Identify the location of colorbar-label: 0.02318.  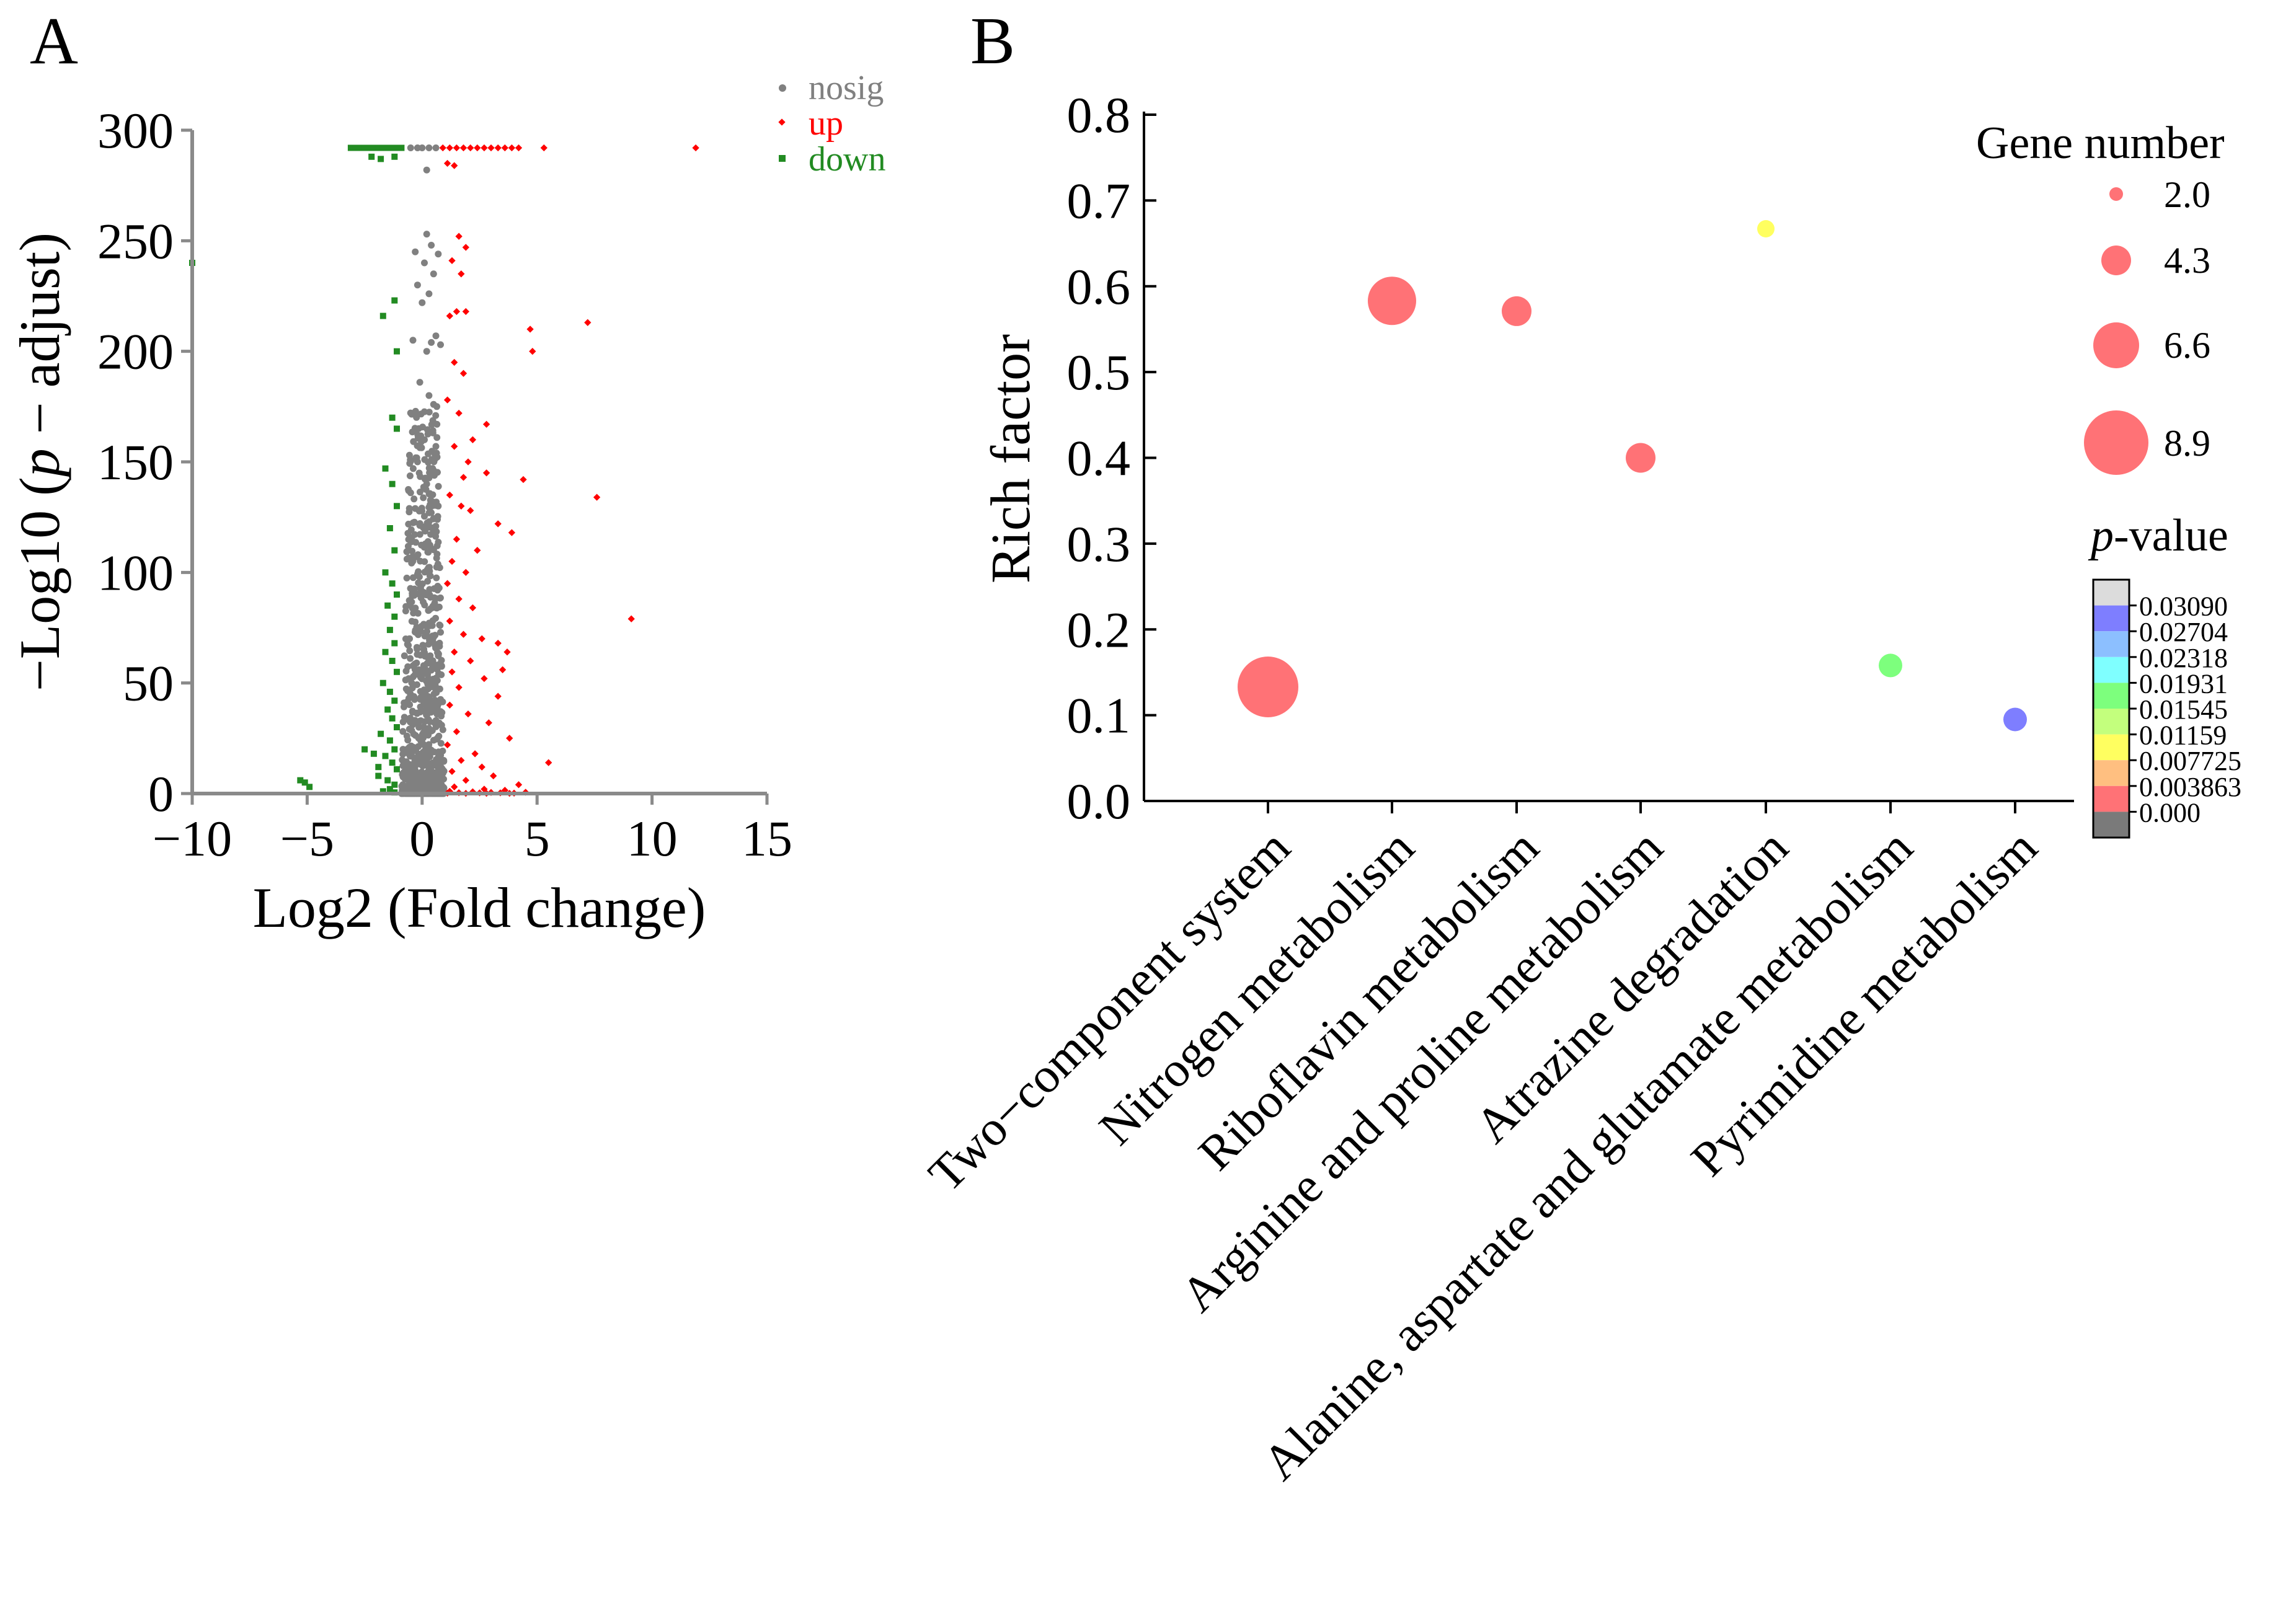
(2183, 658).